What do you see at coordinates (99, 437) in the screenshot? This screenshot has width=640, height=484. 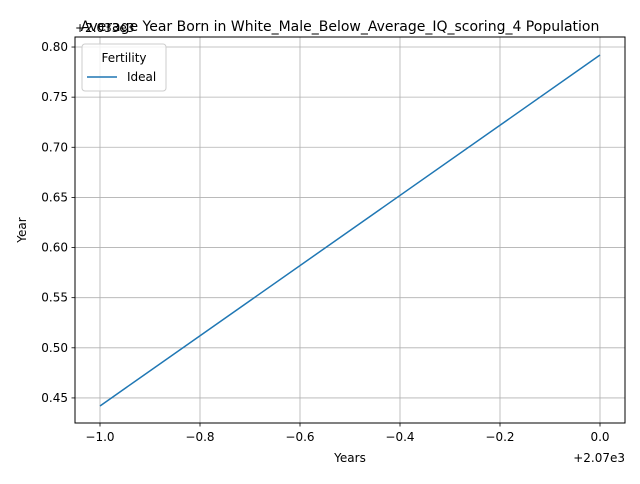 I see `x-tick-label: −1.0` at bounding box center [99, 437].